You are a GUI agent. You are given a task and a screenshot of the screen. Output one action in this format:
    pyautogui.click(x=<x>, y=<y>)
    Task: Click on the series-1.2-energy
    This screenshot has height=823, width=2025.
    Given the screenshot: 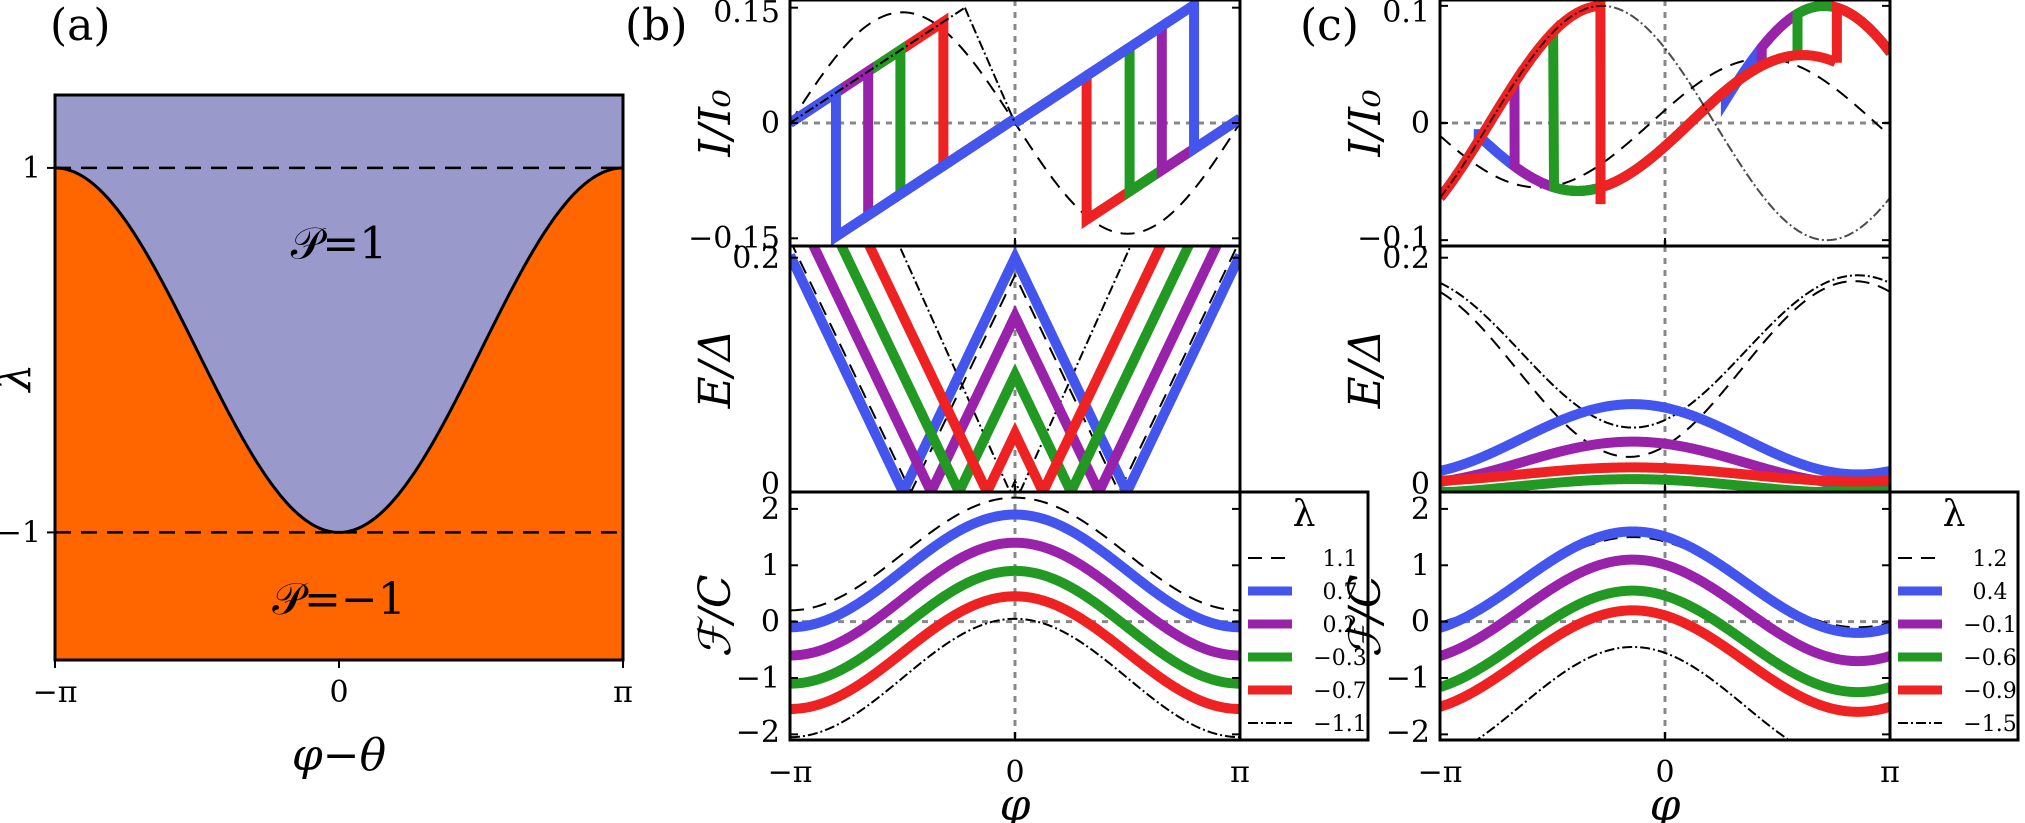 What is the action you would take?
    pyautogui.click(x=1665, y=369)
    